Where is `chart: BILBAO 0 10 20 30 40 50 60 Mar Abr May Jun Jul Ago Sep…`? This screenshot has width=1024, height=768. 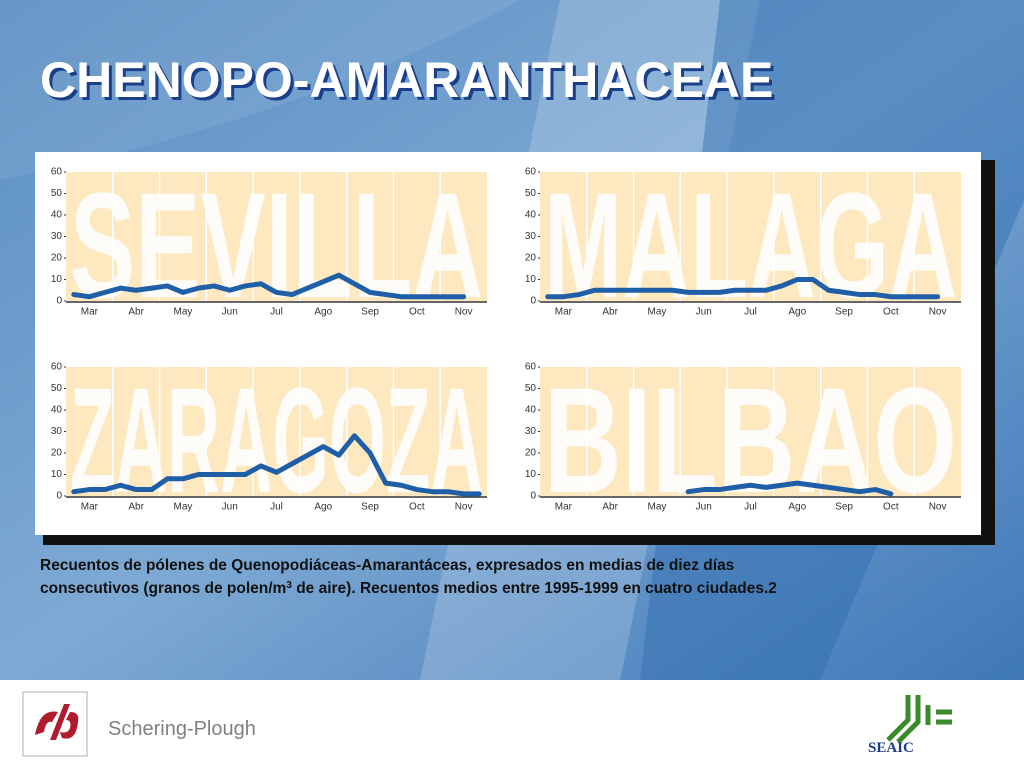 chart: BILBAO 0 10 20 30 40 50 60 Mar Abr May Jun Jul Ago Sep… is located at coordinates (743, 440).